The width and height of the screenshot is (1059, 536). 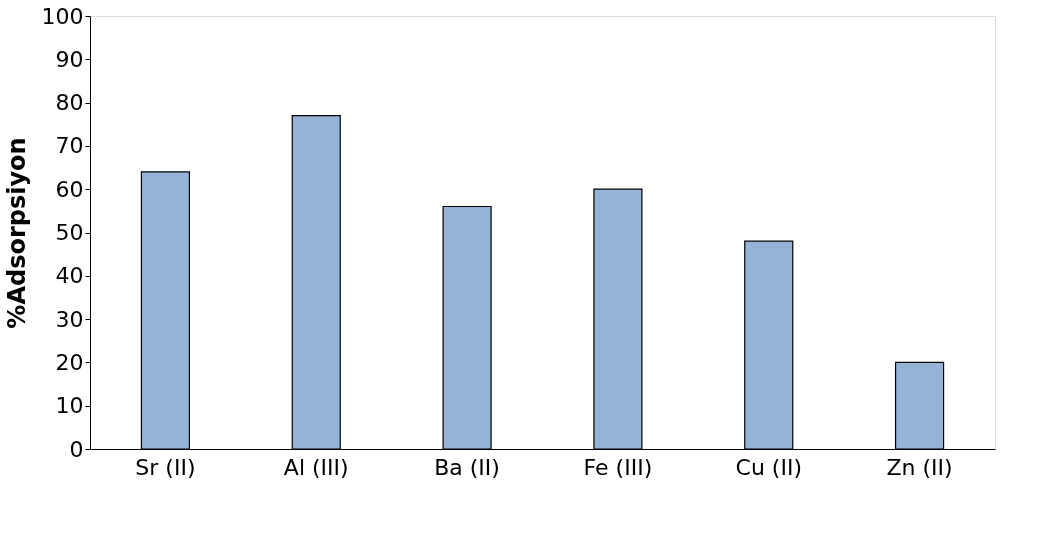 What do you see at coordinates (76, 449) in the screenshot?
I see `y-tick-label: 0` at bounding box center [76, 449].